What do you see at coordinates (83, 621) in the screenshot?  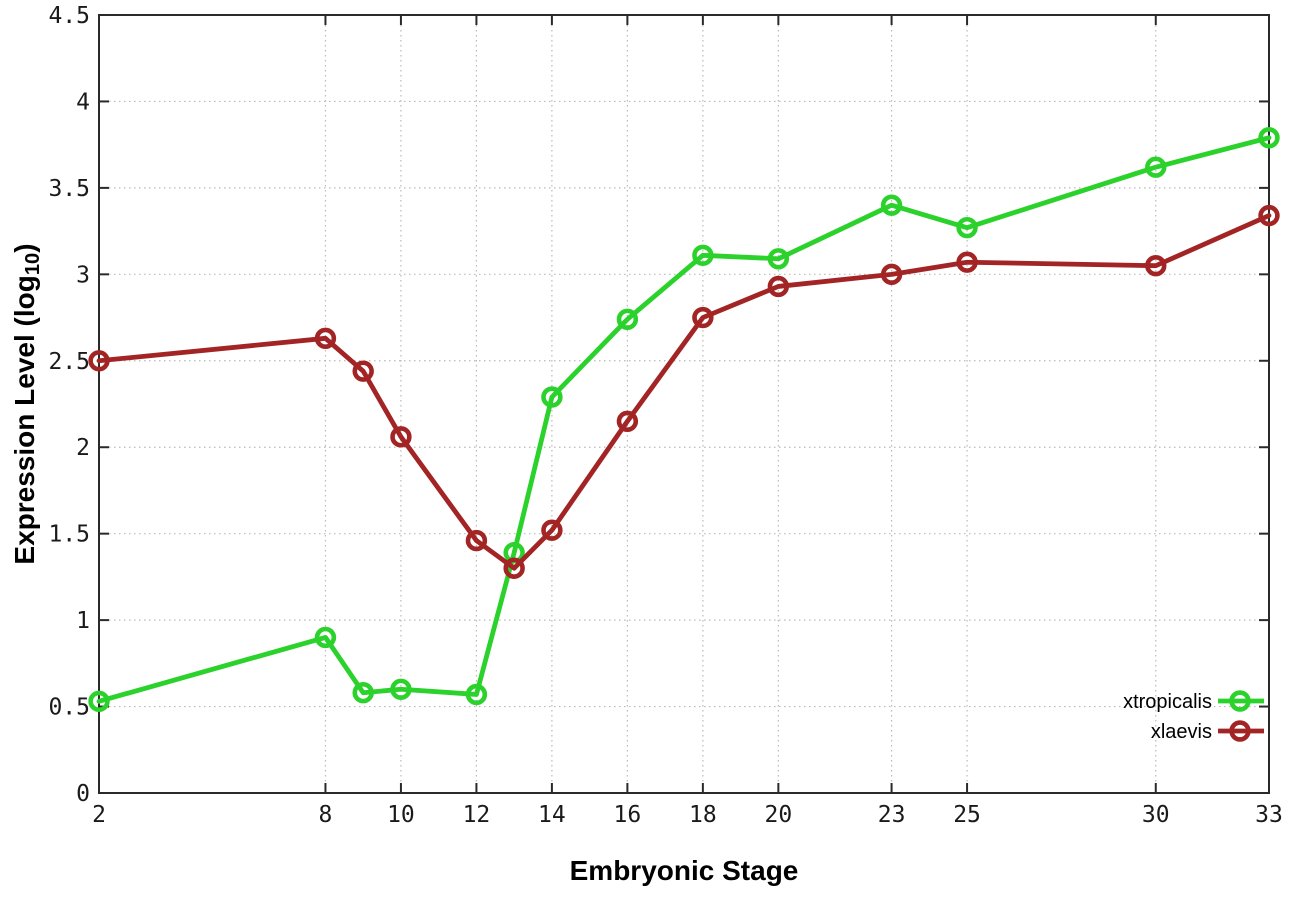 I see `y-tick-label: 1` at bounding box center [83, 621].